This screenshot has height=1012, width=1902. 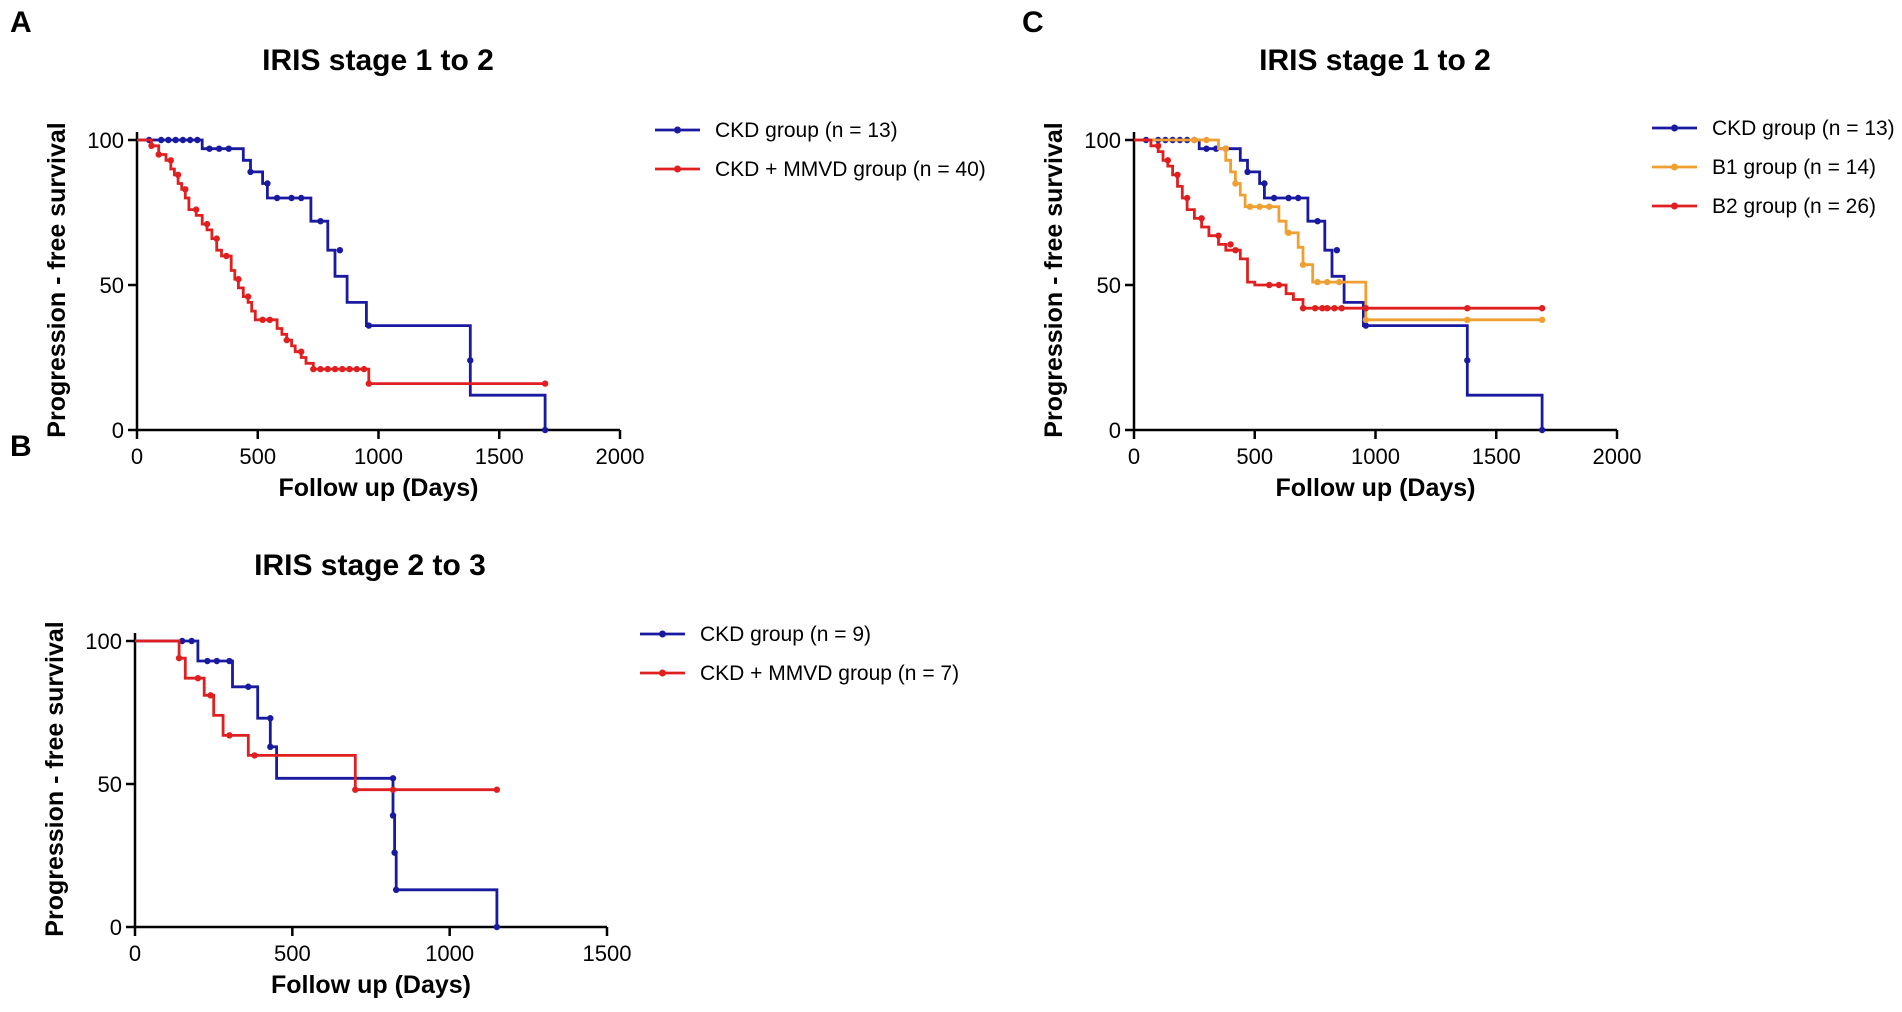 I want to click on y-tick-label: 100, so click(x=103, y=641).